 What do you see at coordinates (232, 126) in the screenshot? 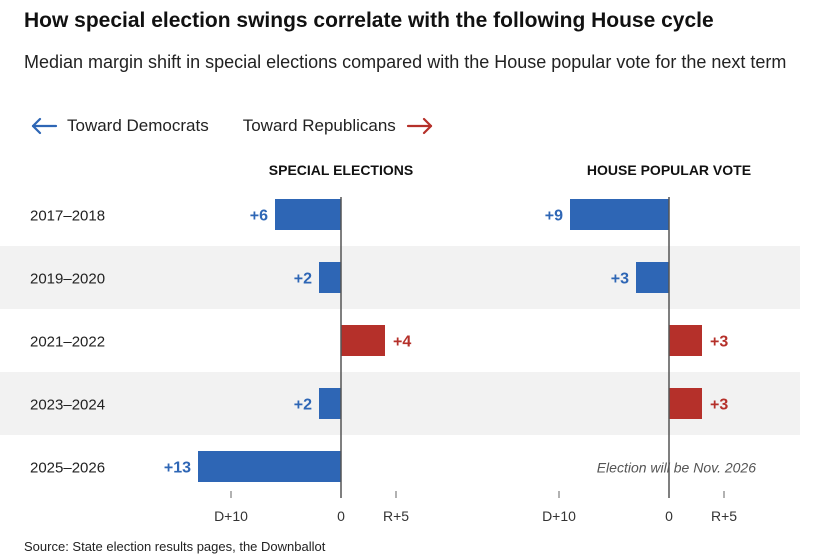
I see `legend: Toward Democrats Toward Republicans` at bounding box center [232, 126].